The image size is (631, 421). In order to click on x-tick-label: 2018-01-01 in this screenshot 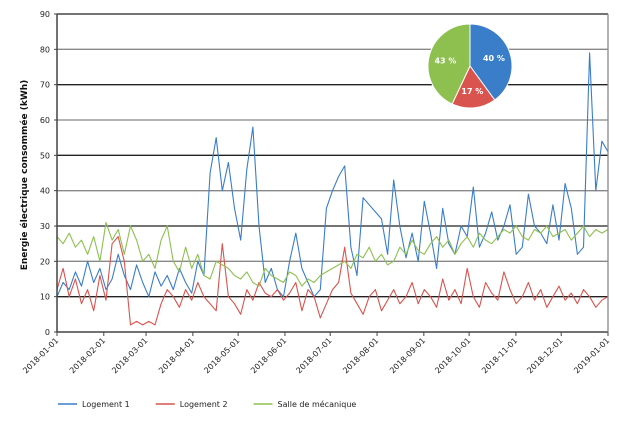, I will do `click(40, 355)`.